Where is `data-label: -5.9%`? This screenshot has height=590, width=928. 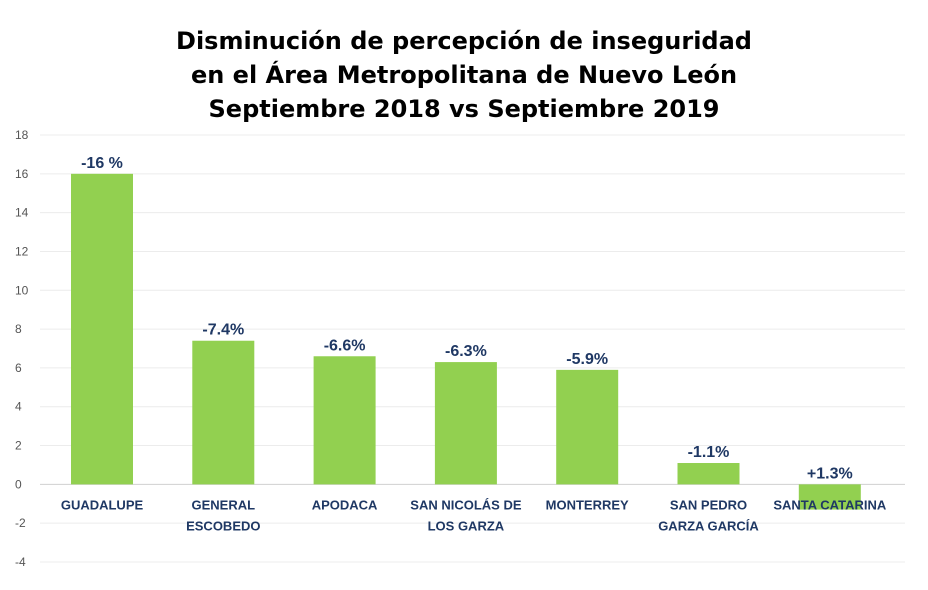
data-label: -5.9% is located at coordinates (587, 359).